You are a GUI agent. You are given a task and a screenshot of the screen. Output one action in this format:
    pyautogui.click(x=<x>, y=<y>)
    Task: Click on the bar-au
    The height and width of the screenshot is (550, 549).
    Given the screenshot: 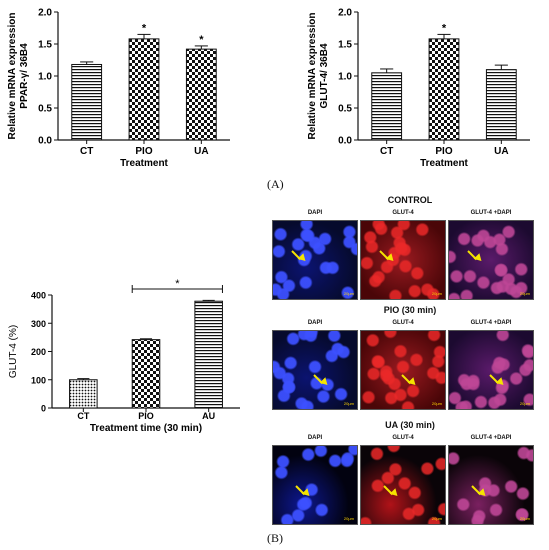 What is the action you would take?
    pyautogui.click(x=208, y=354)
    